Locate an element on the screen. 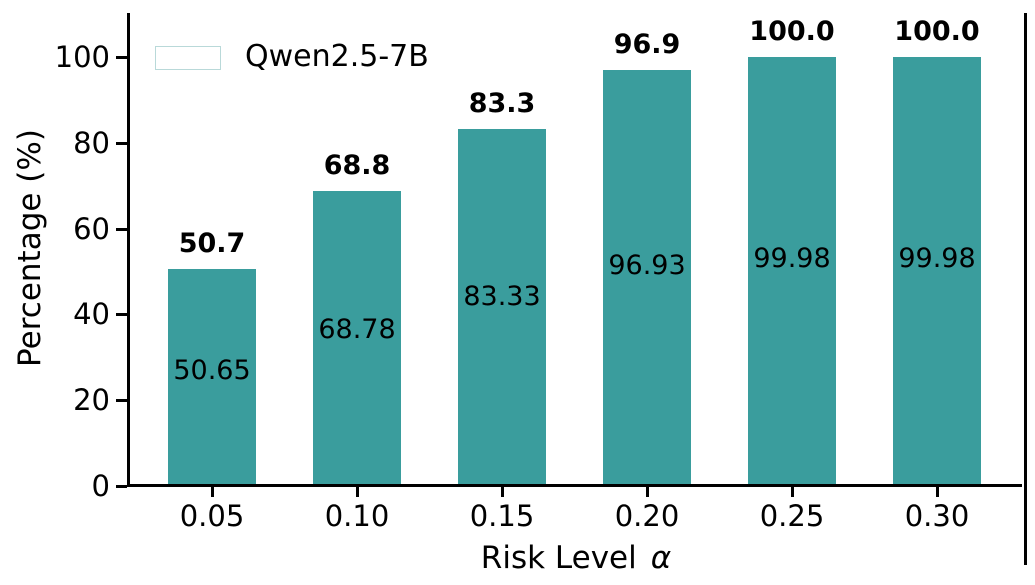  y-tick-label: 80 is located at coordinates (91, 142).